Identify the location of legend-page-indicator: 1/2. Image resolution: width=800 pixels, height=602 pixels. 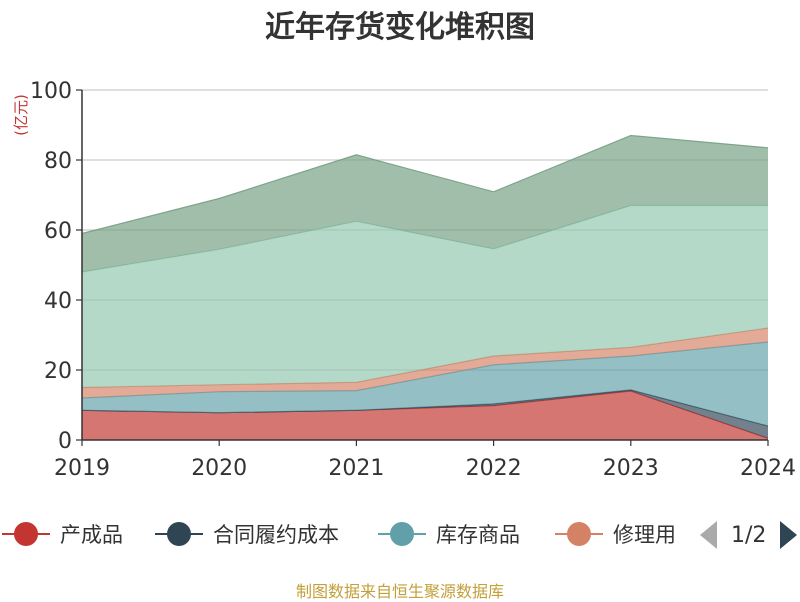
(749, 535).